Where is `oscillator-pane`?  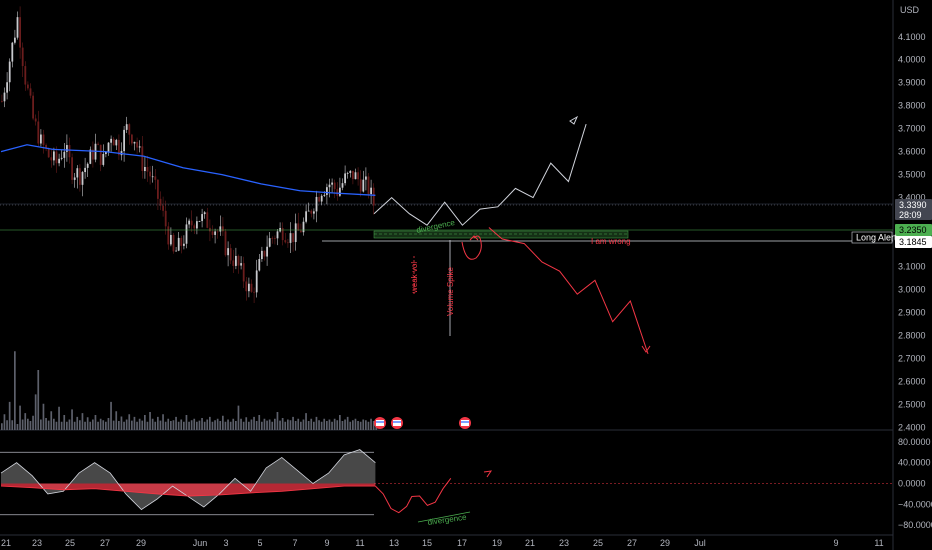 oscillator-pane is located at coordinates (446, 482).